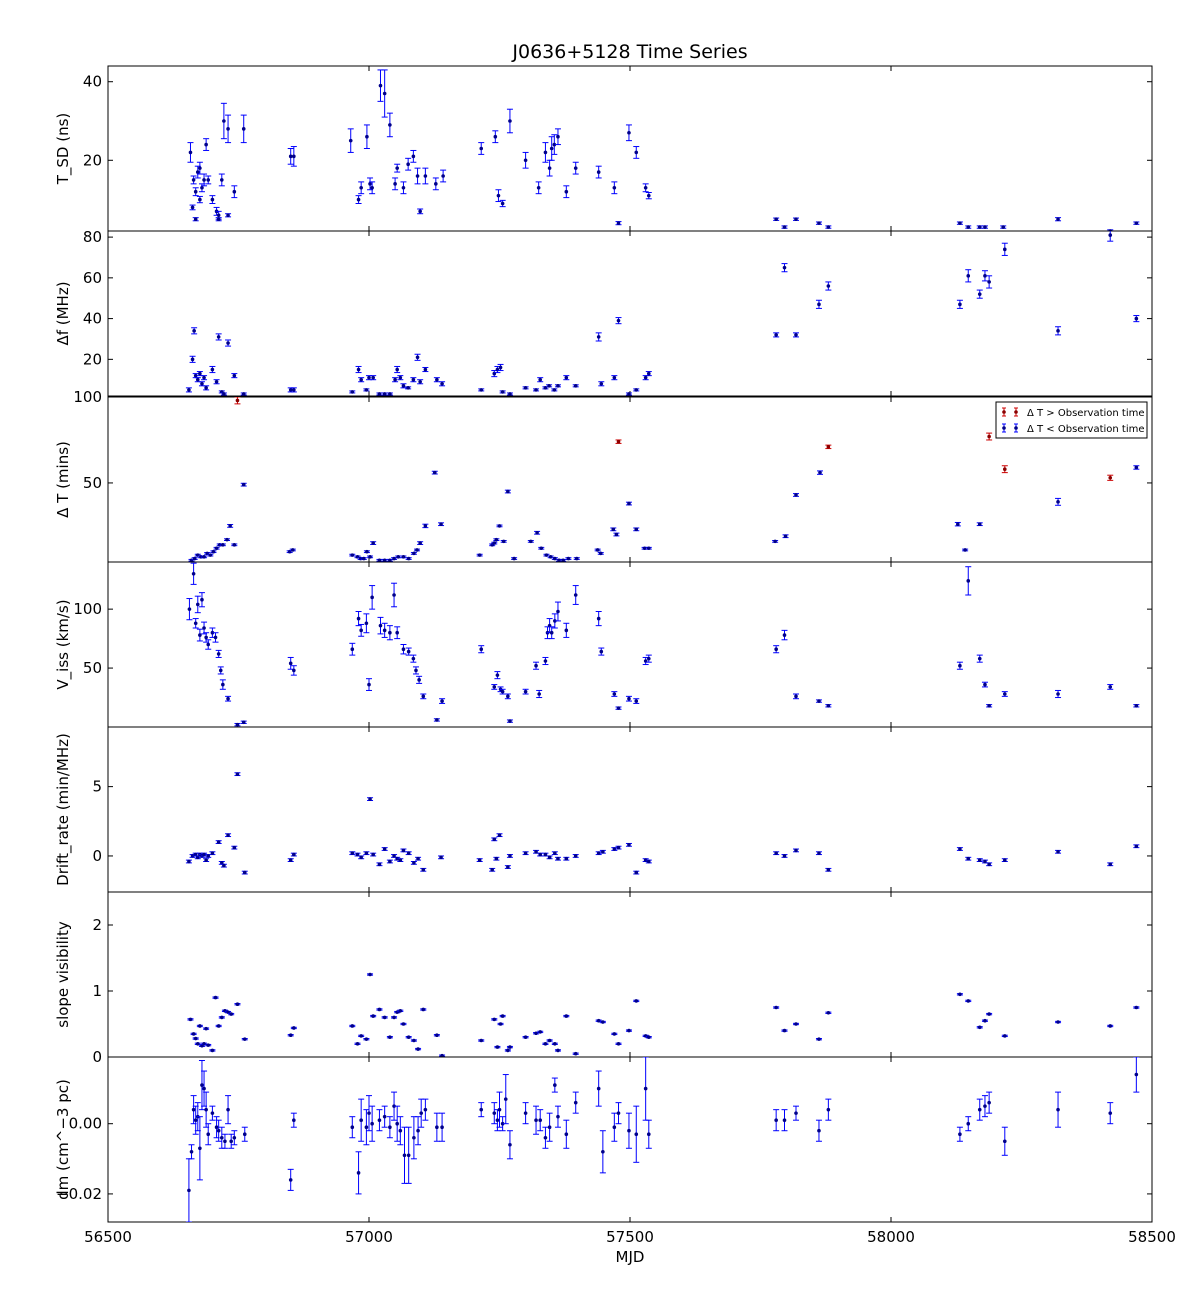 The height and width of the screenshot is (1300, 1200). I want to click on data-layer, so click(662, 313).